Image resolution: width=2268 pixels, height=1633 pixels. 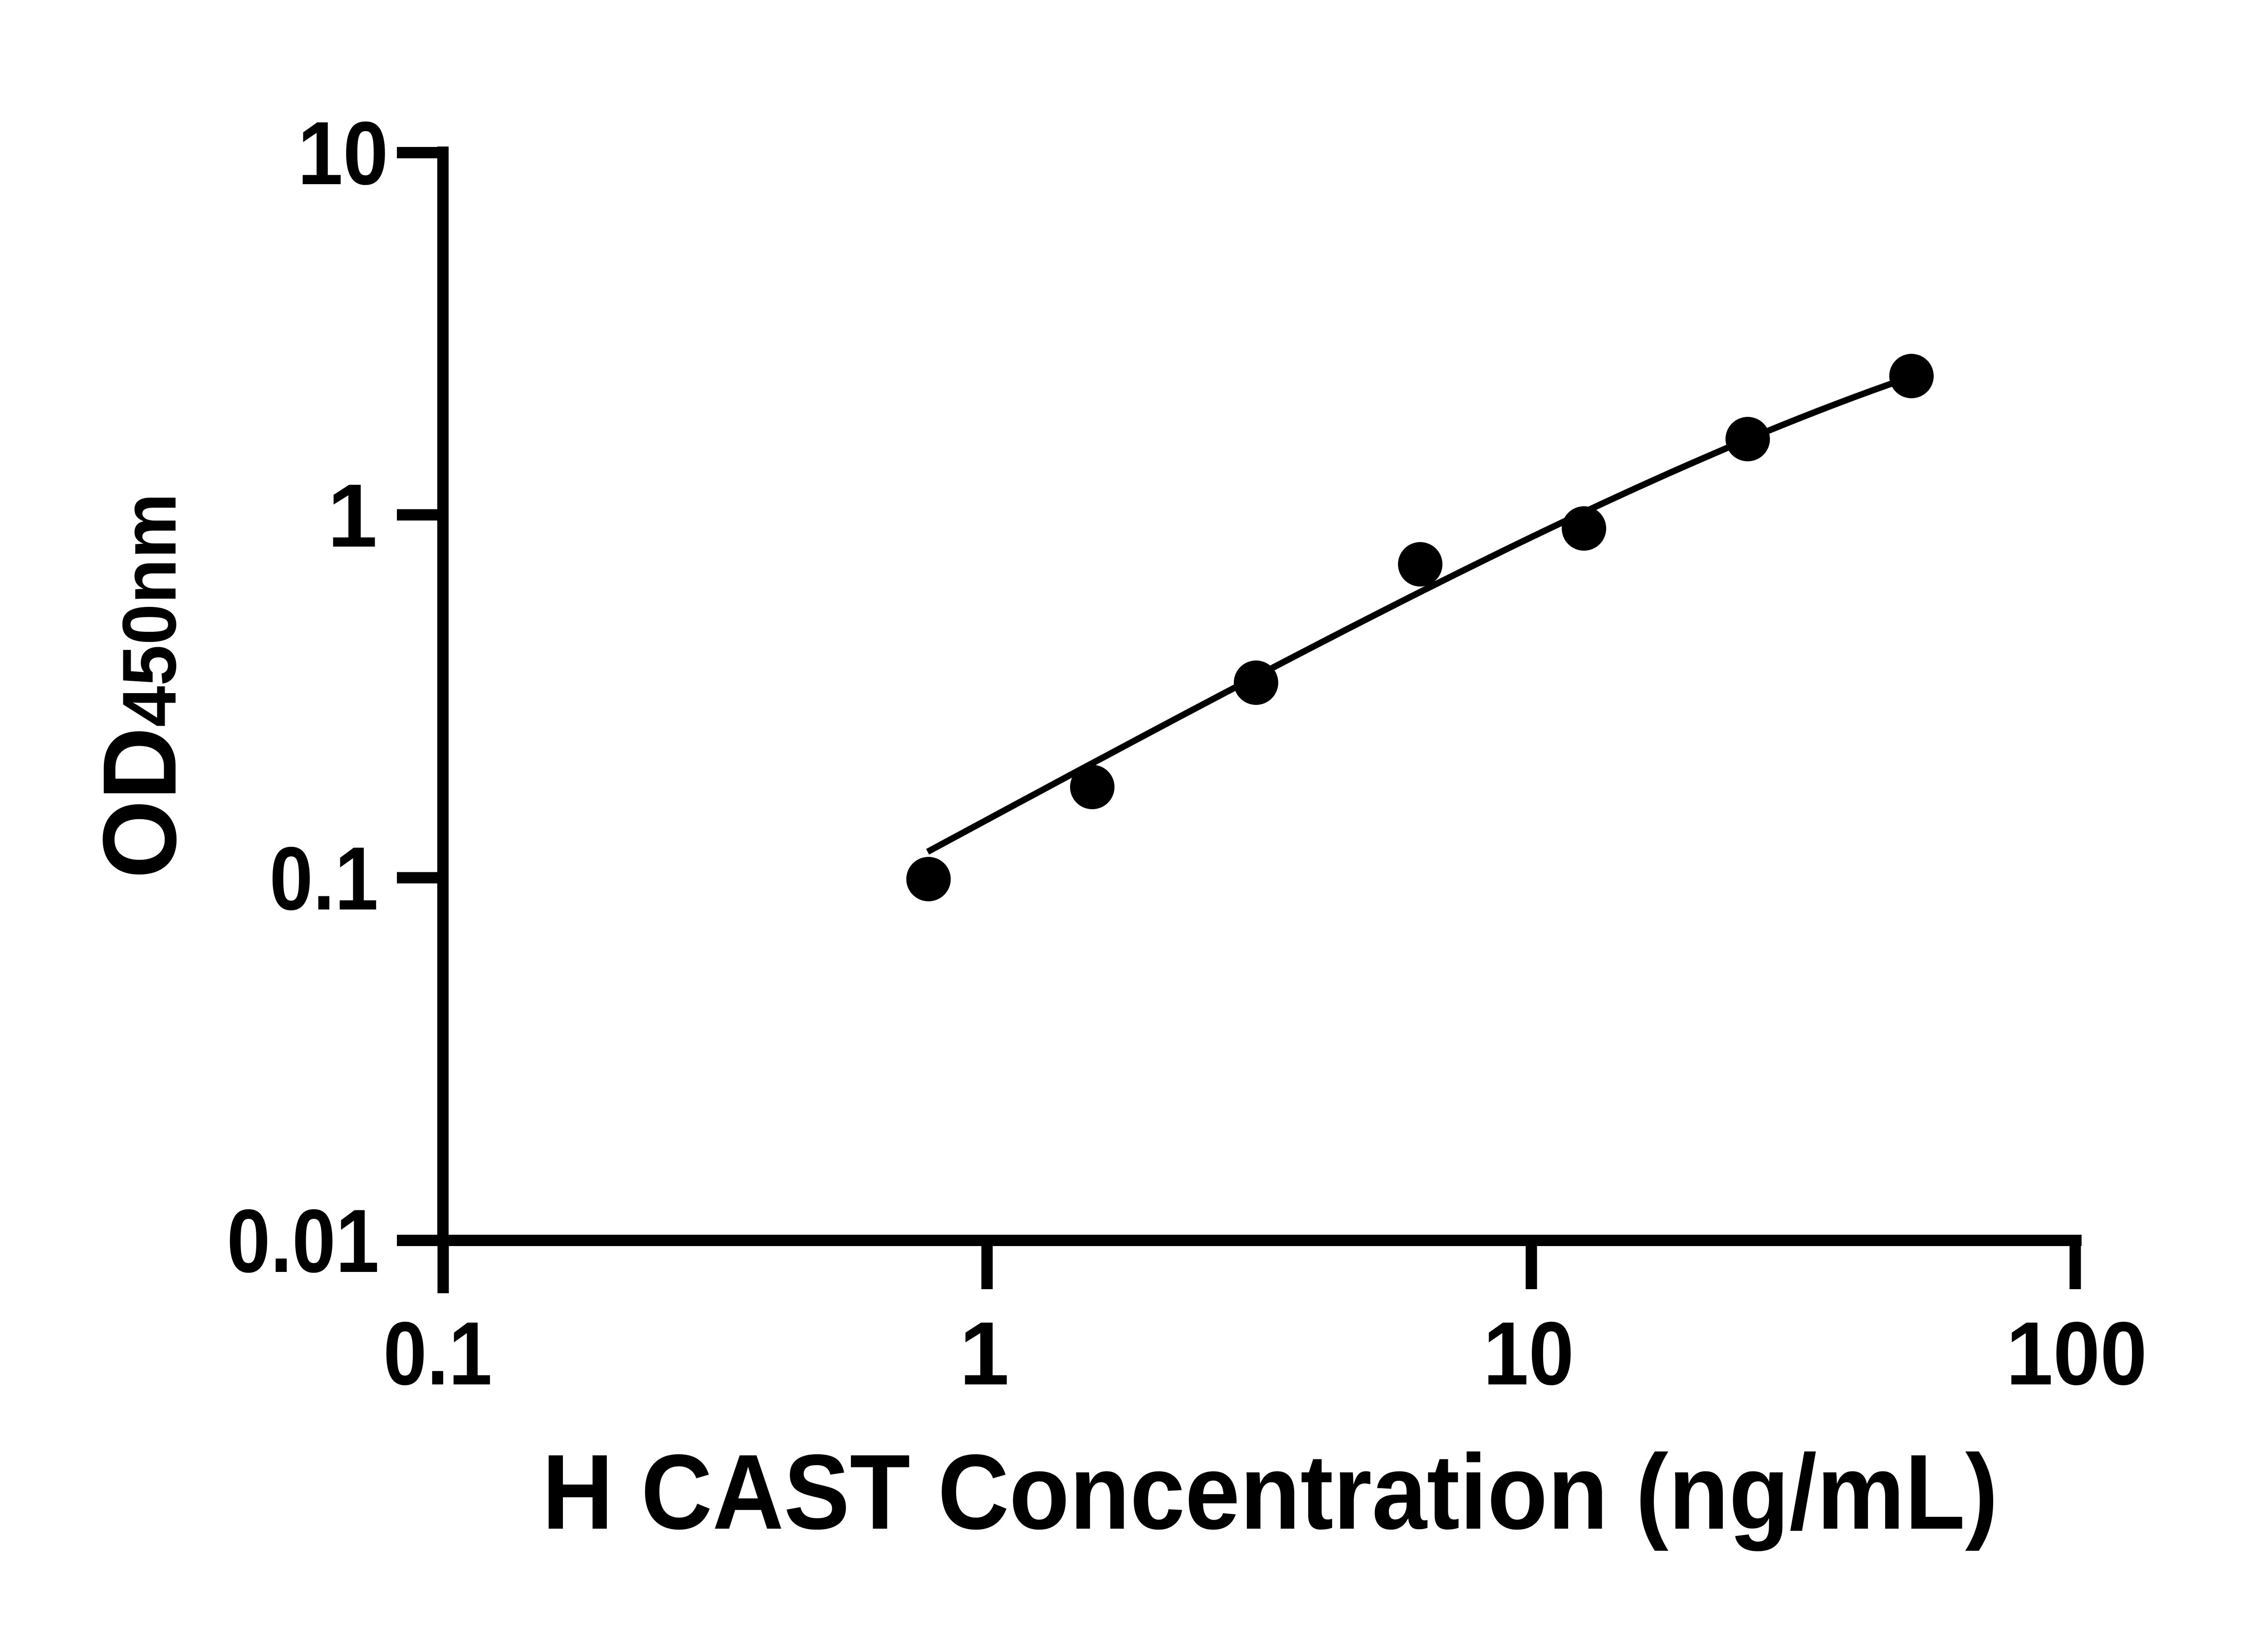 What do you see at coordinates (2076, 1353) in the screenshot?
I see `svg-text: 100` at bounding box center [2076, 1353].